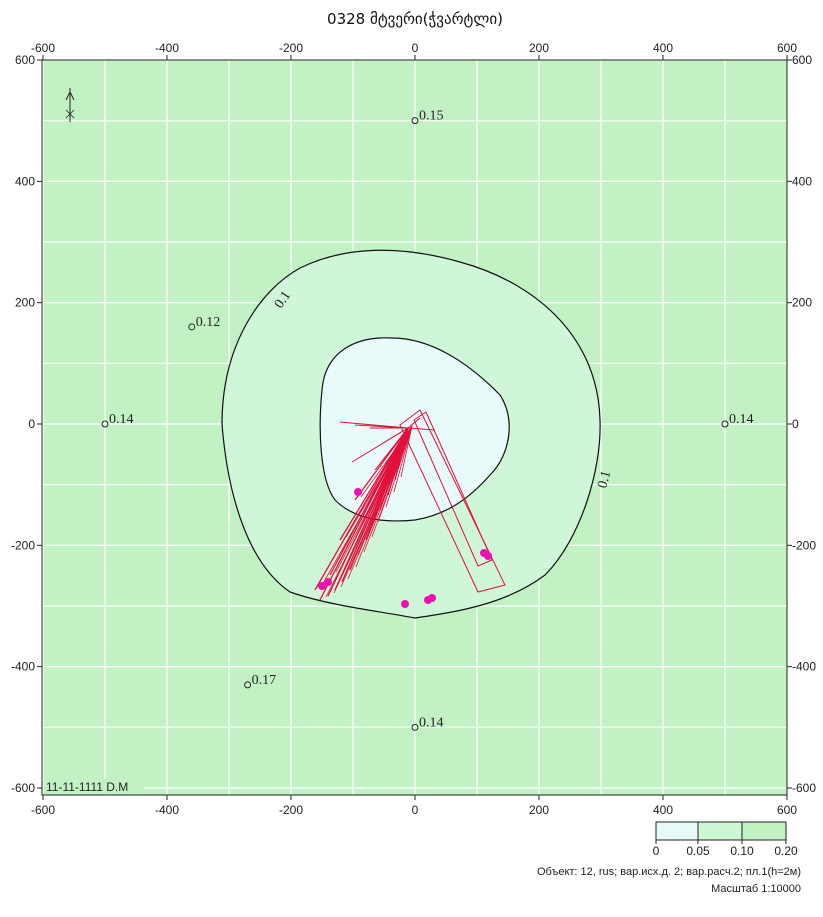 The image size is (823, 917). I want to click on x-tick-label-bottom: -400, so click(167, 810).